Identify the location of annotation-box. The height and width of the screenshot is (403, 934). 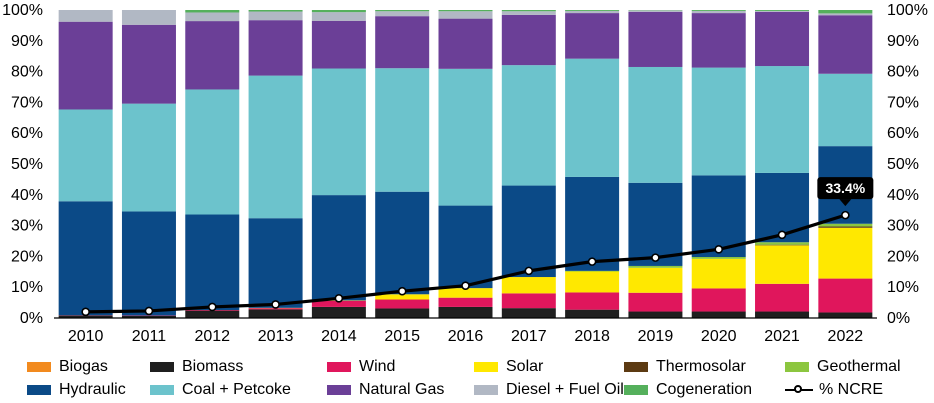
(845, 188).